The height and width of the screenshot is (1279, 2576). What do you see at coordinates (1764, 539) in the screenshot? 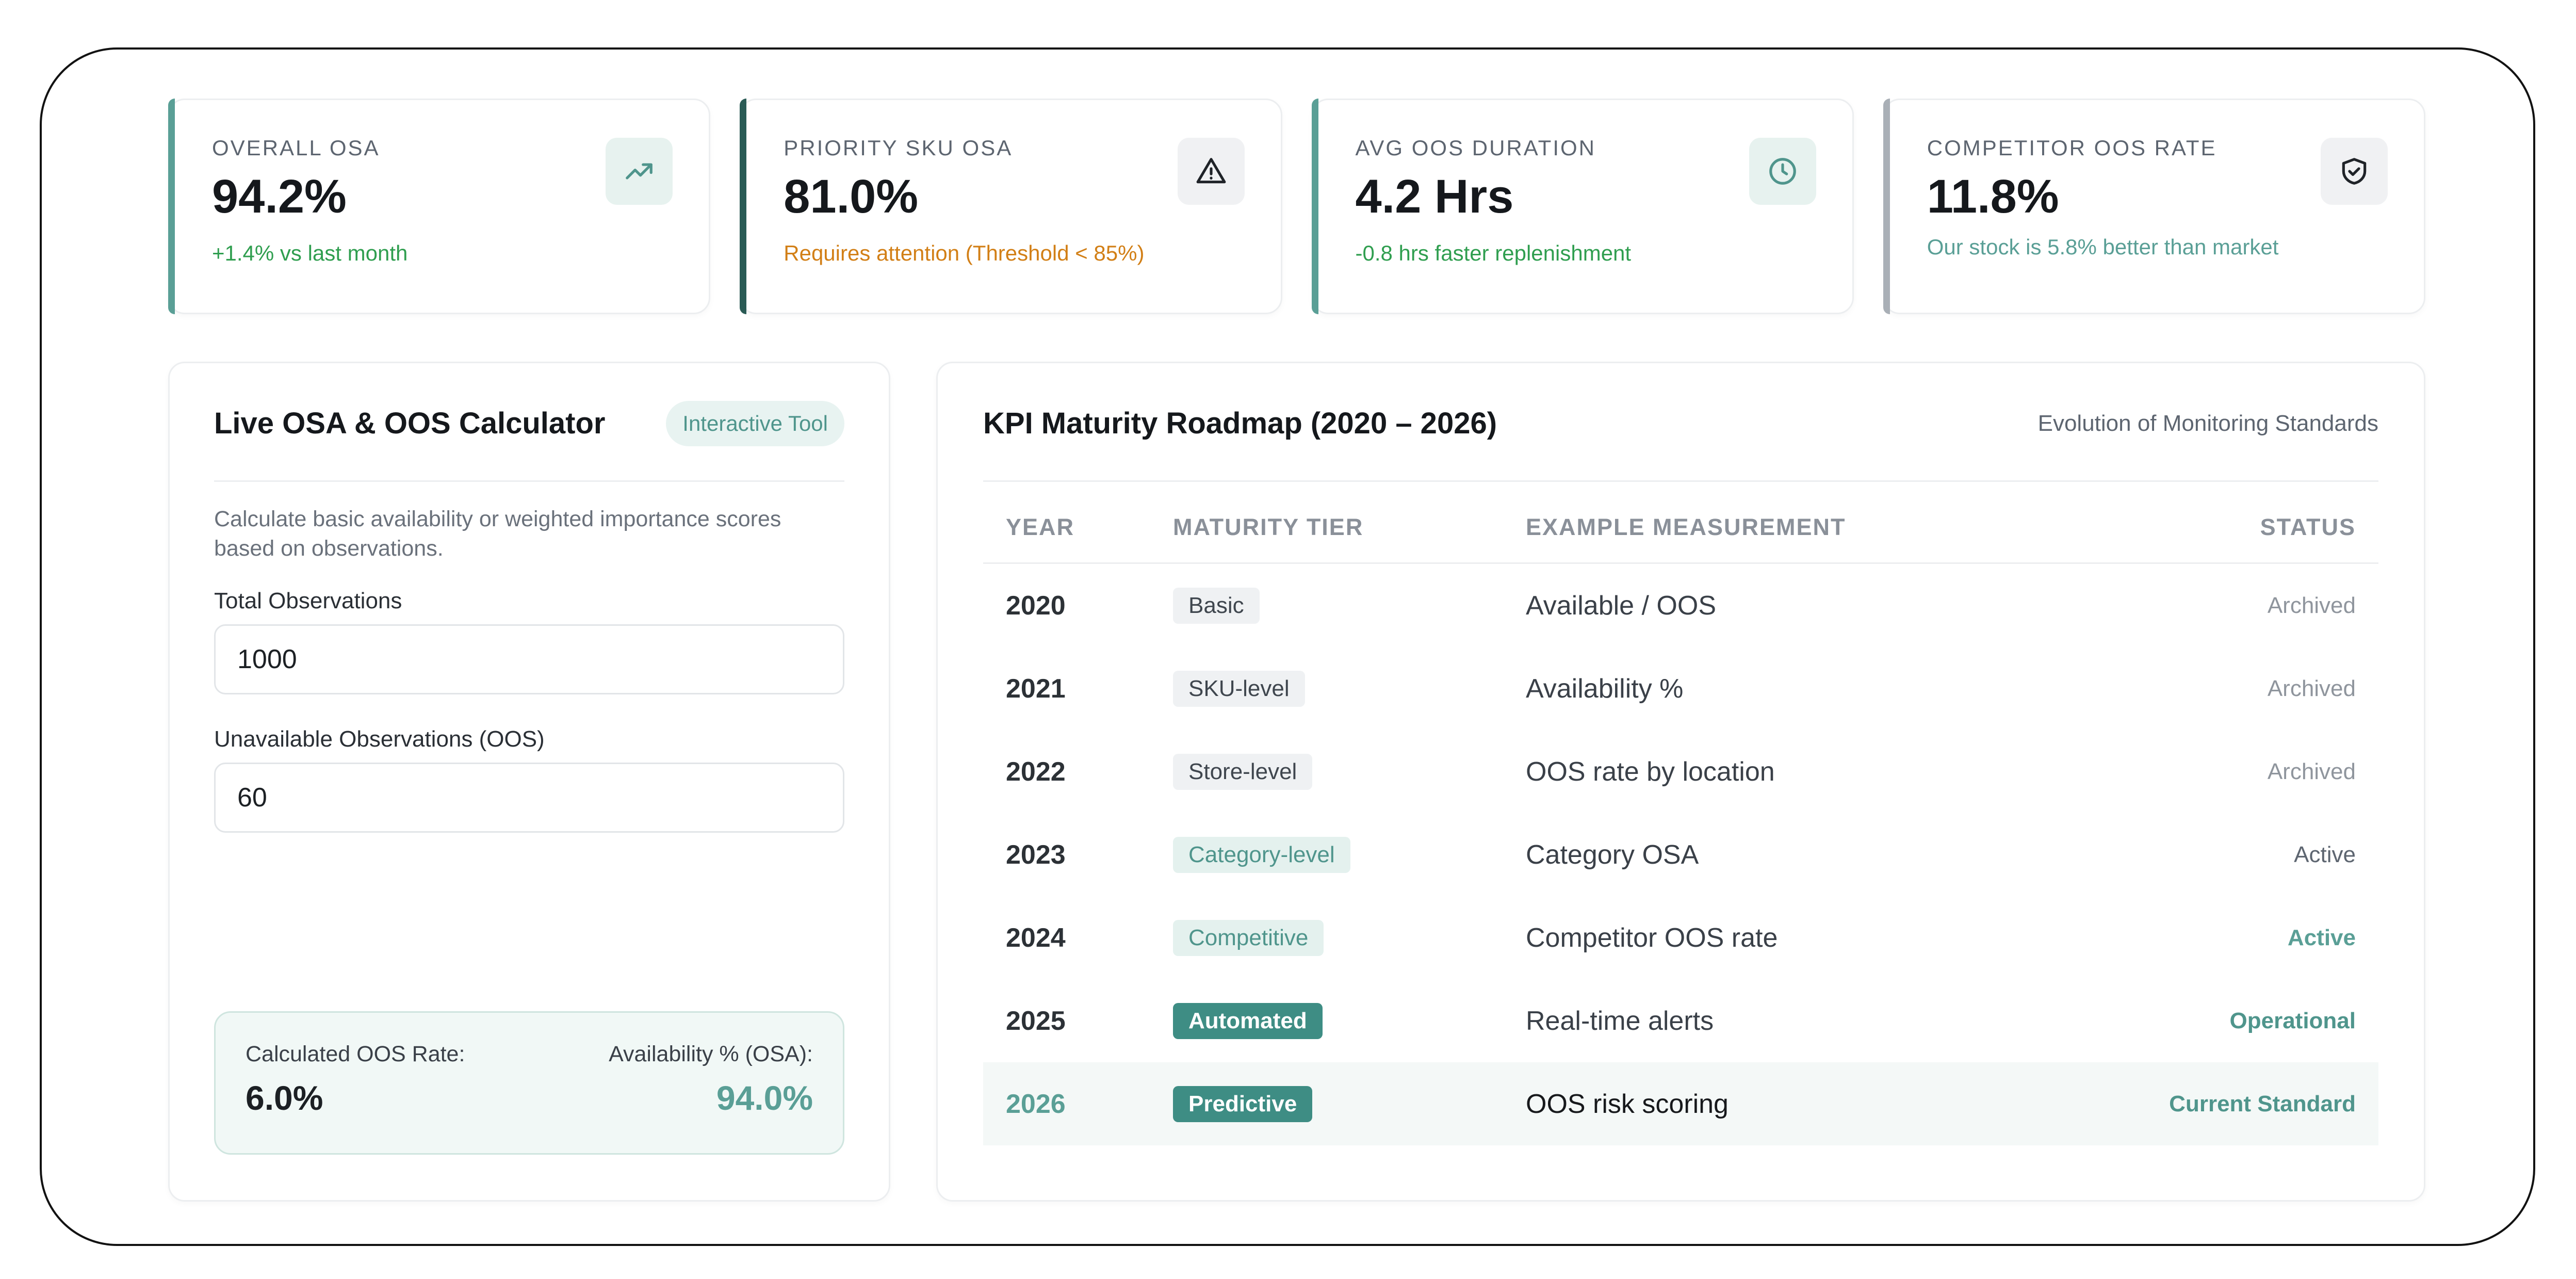
I see `column-header-measurement: EXAMPLE MEASUREMENT` at bounding box center [1764, 539].